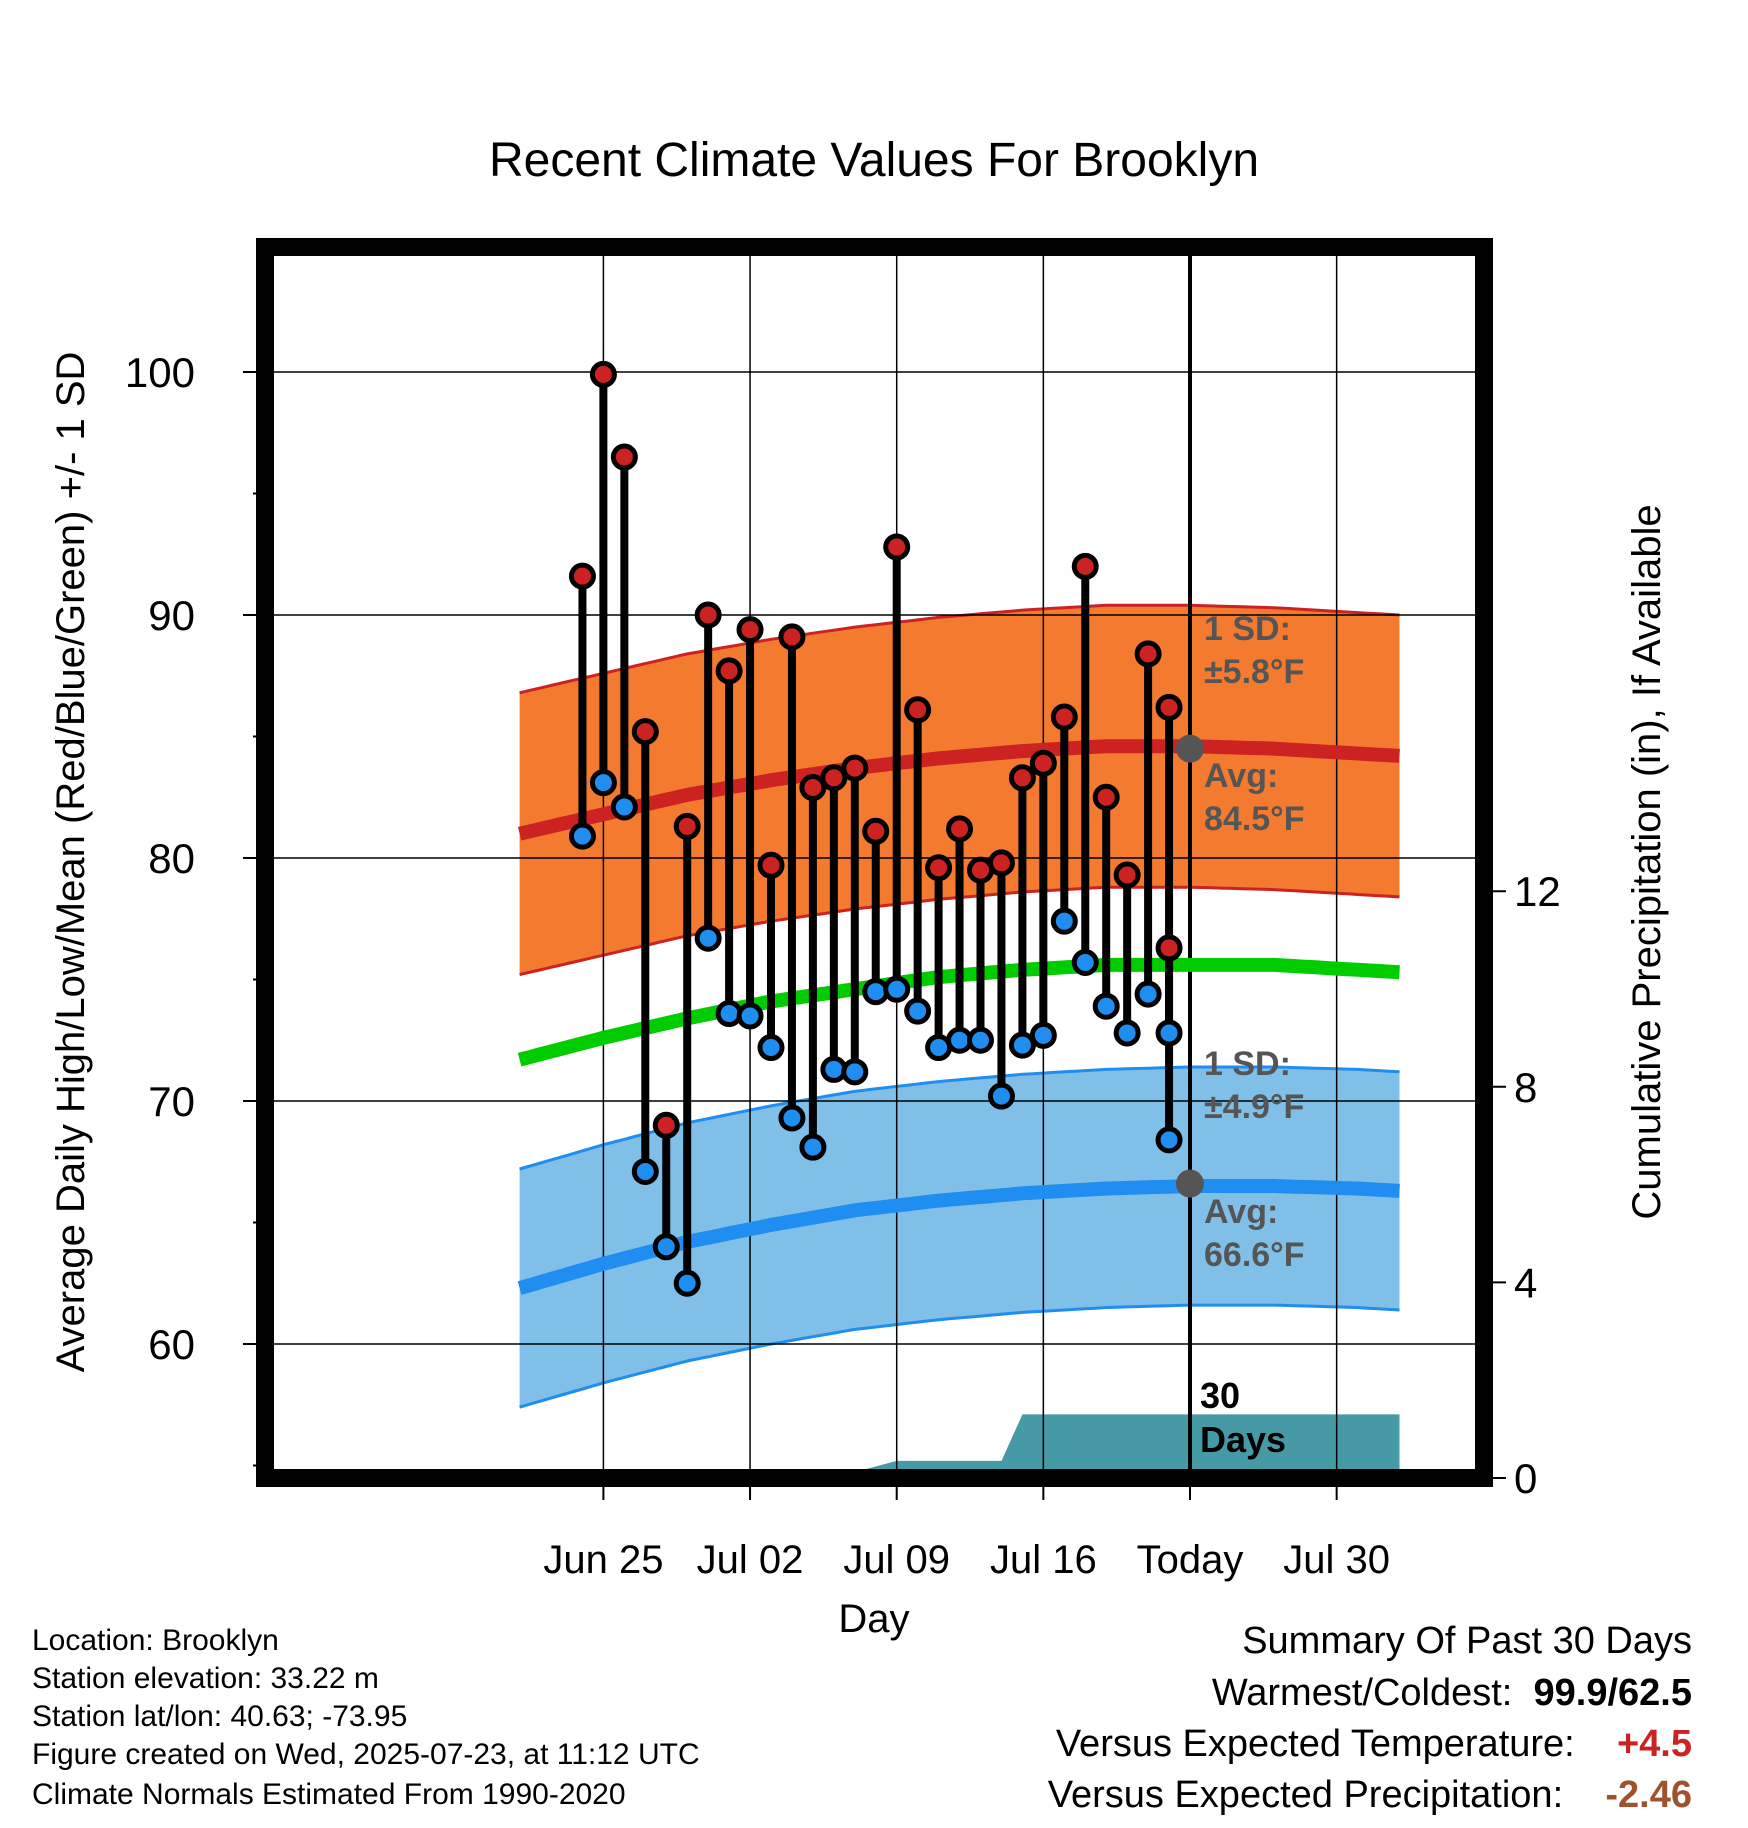  Describe the element at coordinates (1254, 1107) in the screenshot. I see `low-sd-value: ±4.9°F` at that location.